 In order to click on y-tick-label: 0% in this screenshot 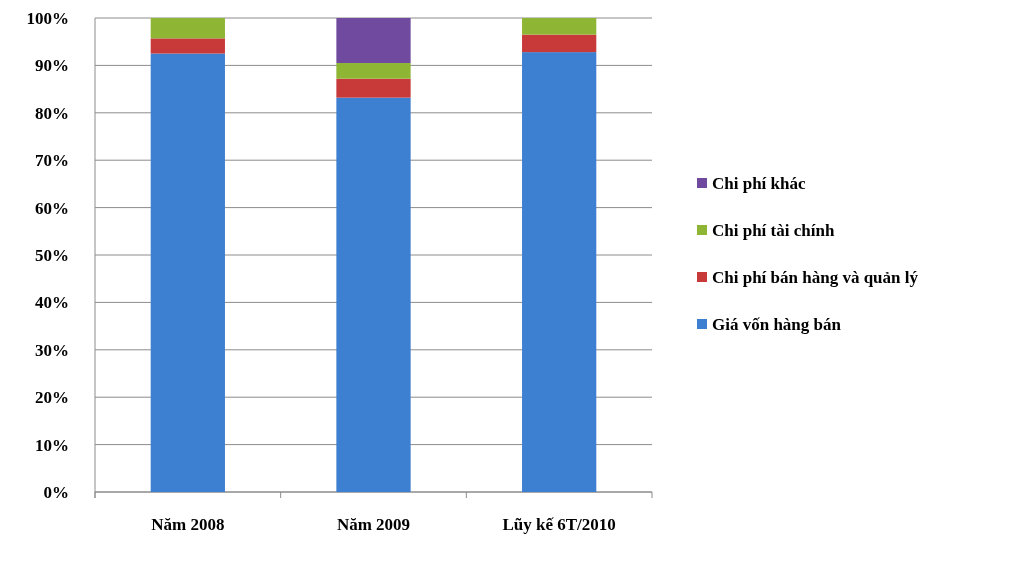, I will do `click(56, 492)`.